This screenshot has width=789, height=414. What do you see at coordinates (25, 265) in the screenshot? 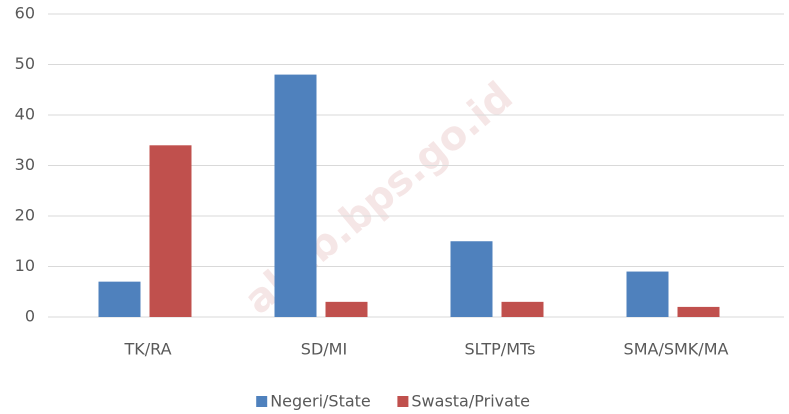
I see `y-tick-label: 10` at bounding box center [25, 265].